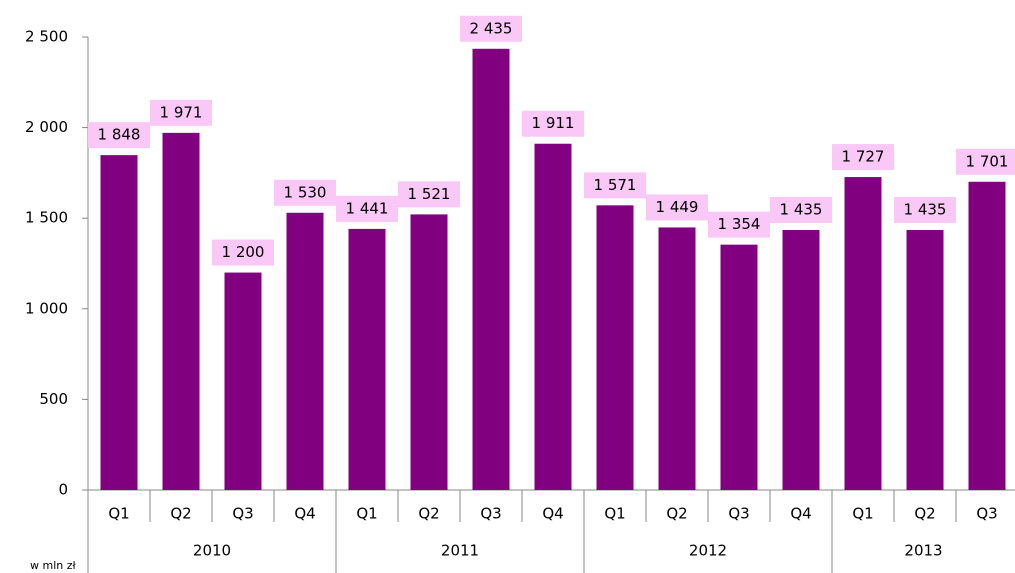 Image resolution: width=1015 pixels, height=573 pixels. What do you see at coordinates (923, 551) in the screenshot?
I see `group-label: 2013` at bounding box center [923, 551].